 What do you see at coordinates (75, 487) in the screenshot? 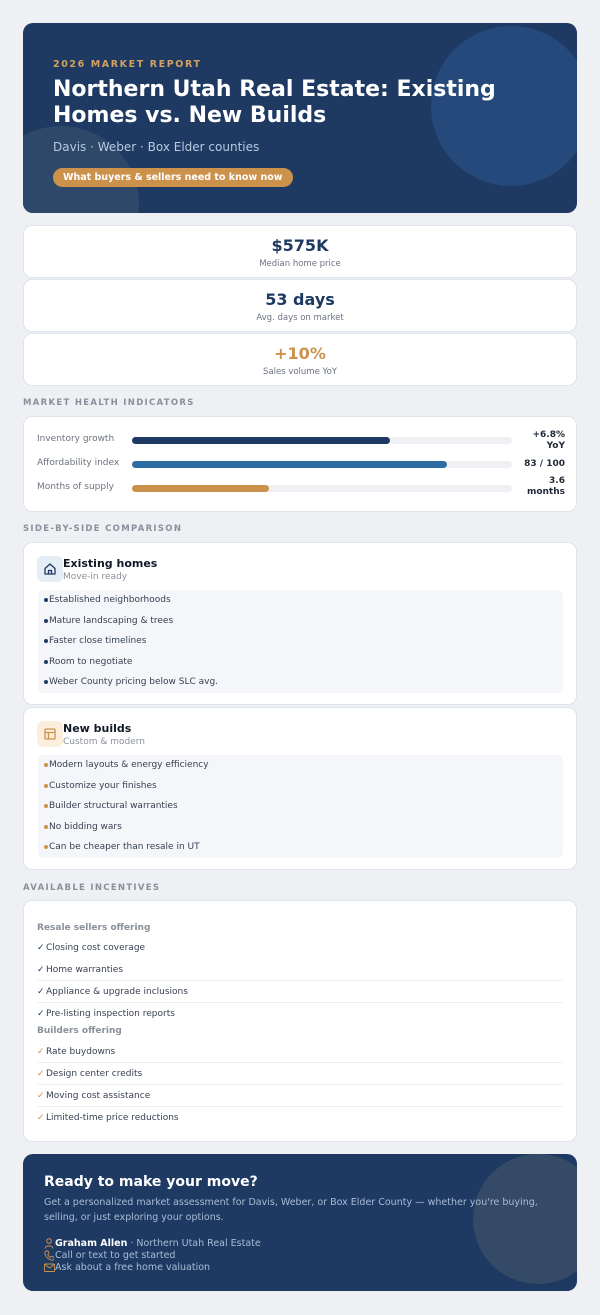
I see `health-row-label: Months of supply` at bounding box center [75, 487].